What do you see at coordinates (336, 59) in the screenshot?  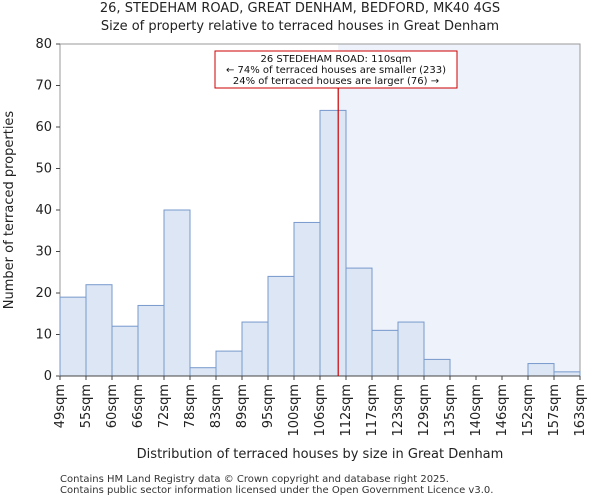 I see `annotation-text: 26 STEDEHAM ROAD: 110sqm` at bounding box center [336, 59].